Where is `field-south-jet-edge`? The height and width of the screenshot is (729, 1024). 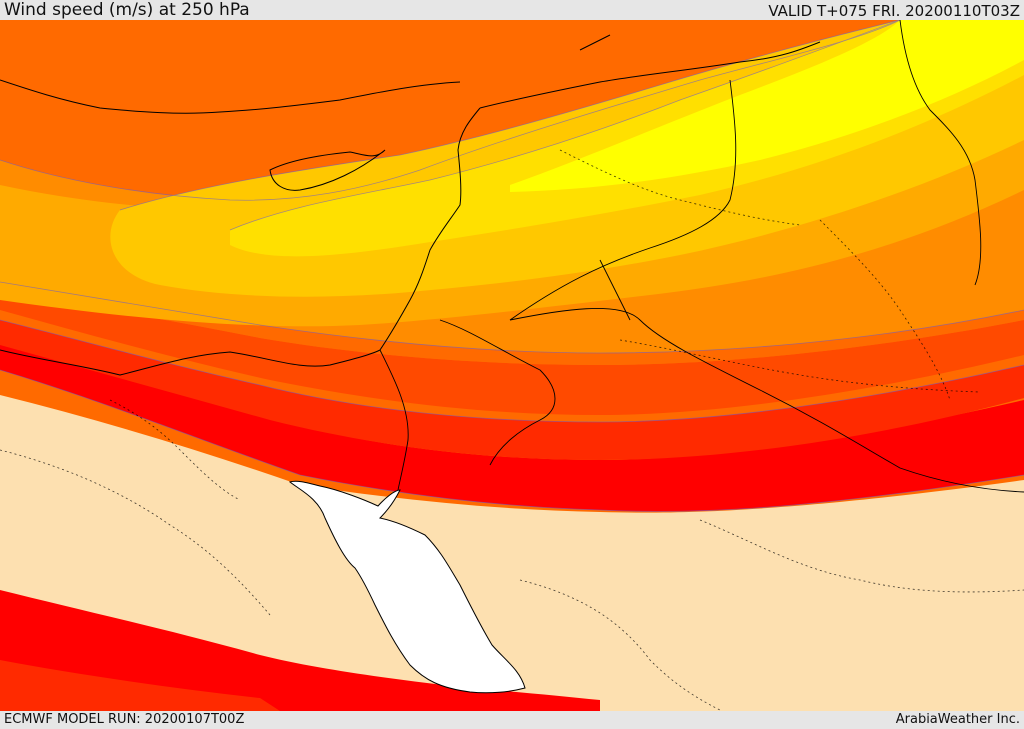
field-south-jet-edge is located at coordinates (140, 685).